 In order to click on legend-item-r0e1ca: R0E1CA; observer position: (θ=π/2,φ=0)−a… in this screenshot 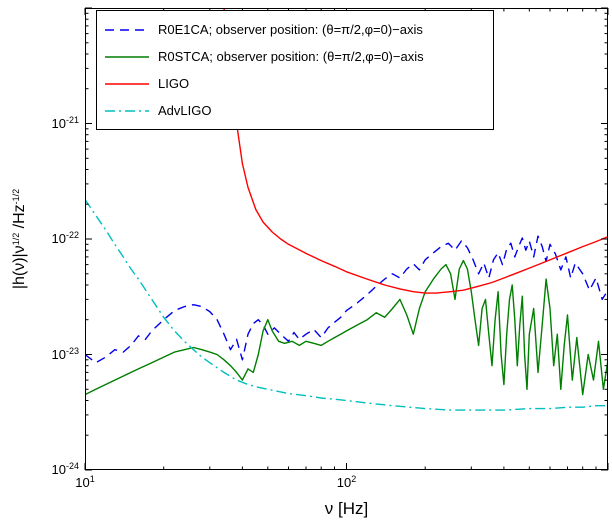, I will do `click(295, 29)`.